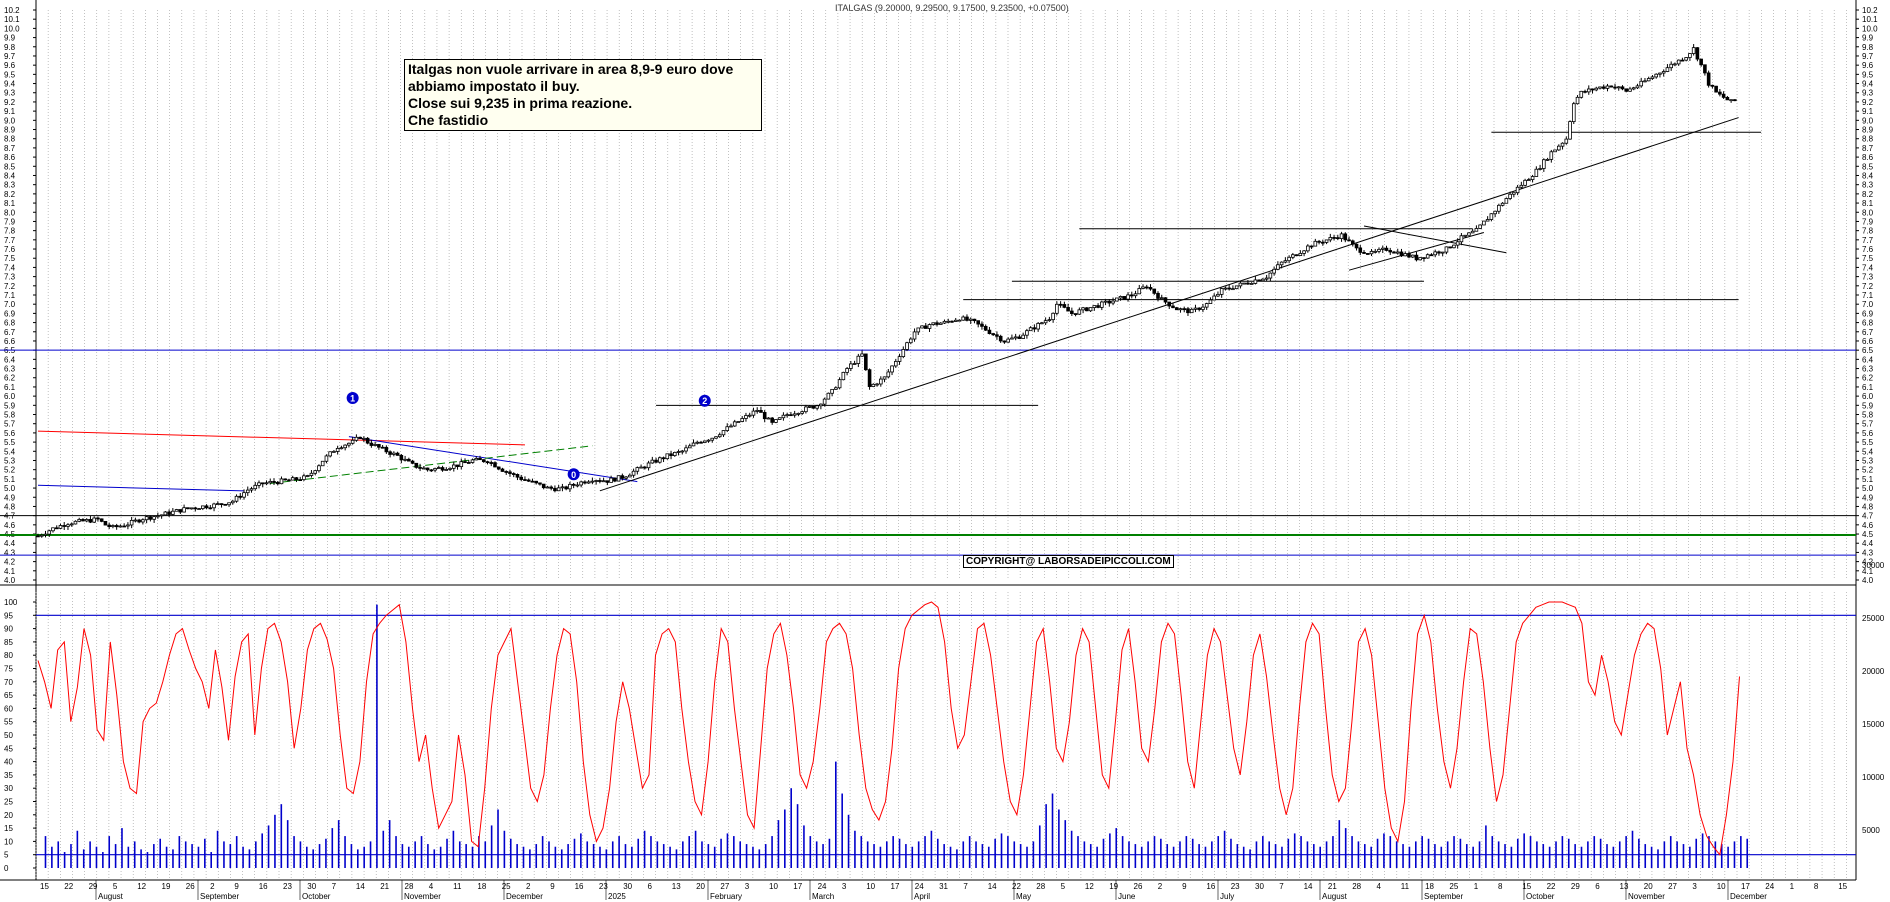 The height and width of the screenshot is (902, 1890). What do you see at coordinates (10, 111) in the screenshot?
I see `price-tick-left: 9.1` at bounding box center [10, 111].